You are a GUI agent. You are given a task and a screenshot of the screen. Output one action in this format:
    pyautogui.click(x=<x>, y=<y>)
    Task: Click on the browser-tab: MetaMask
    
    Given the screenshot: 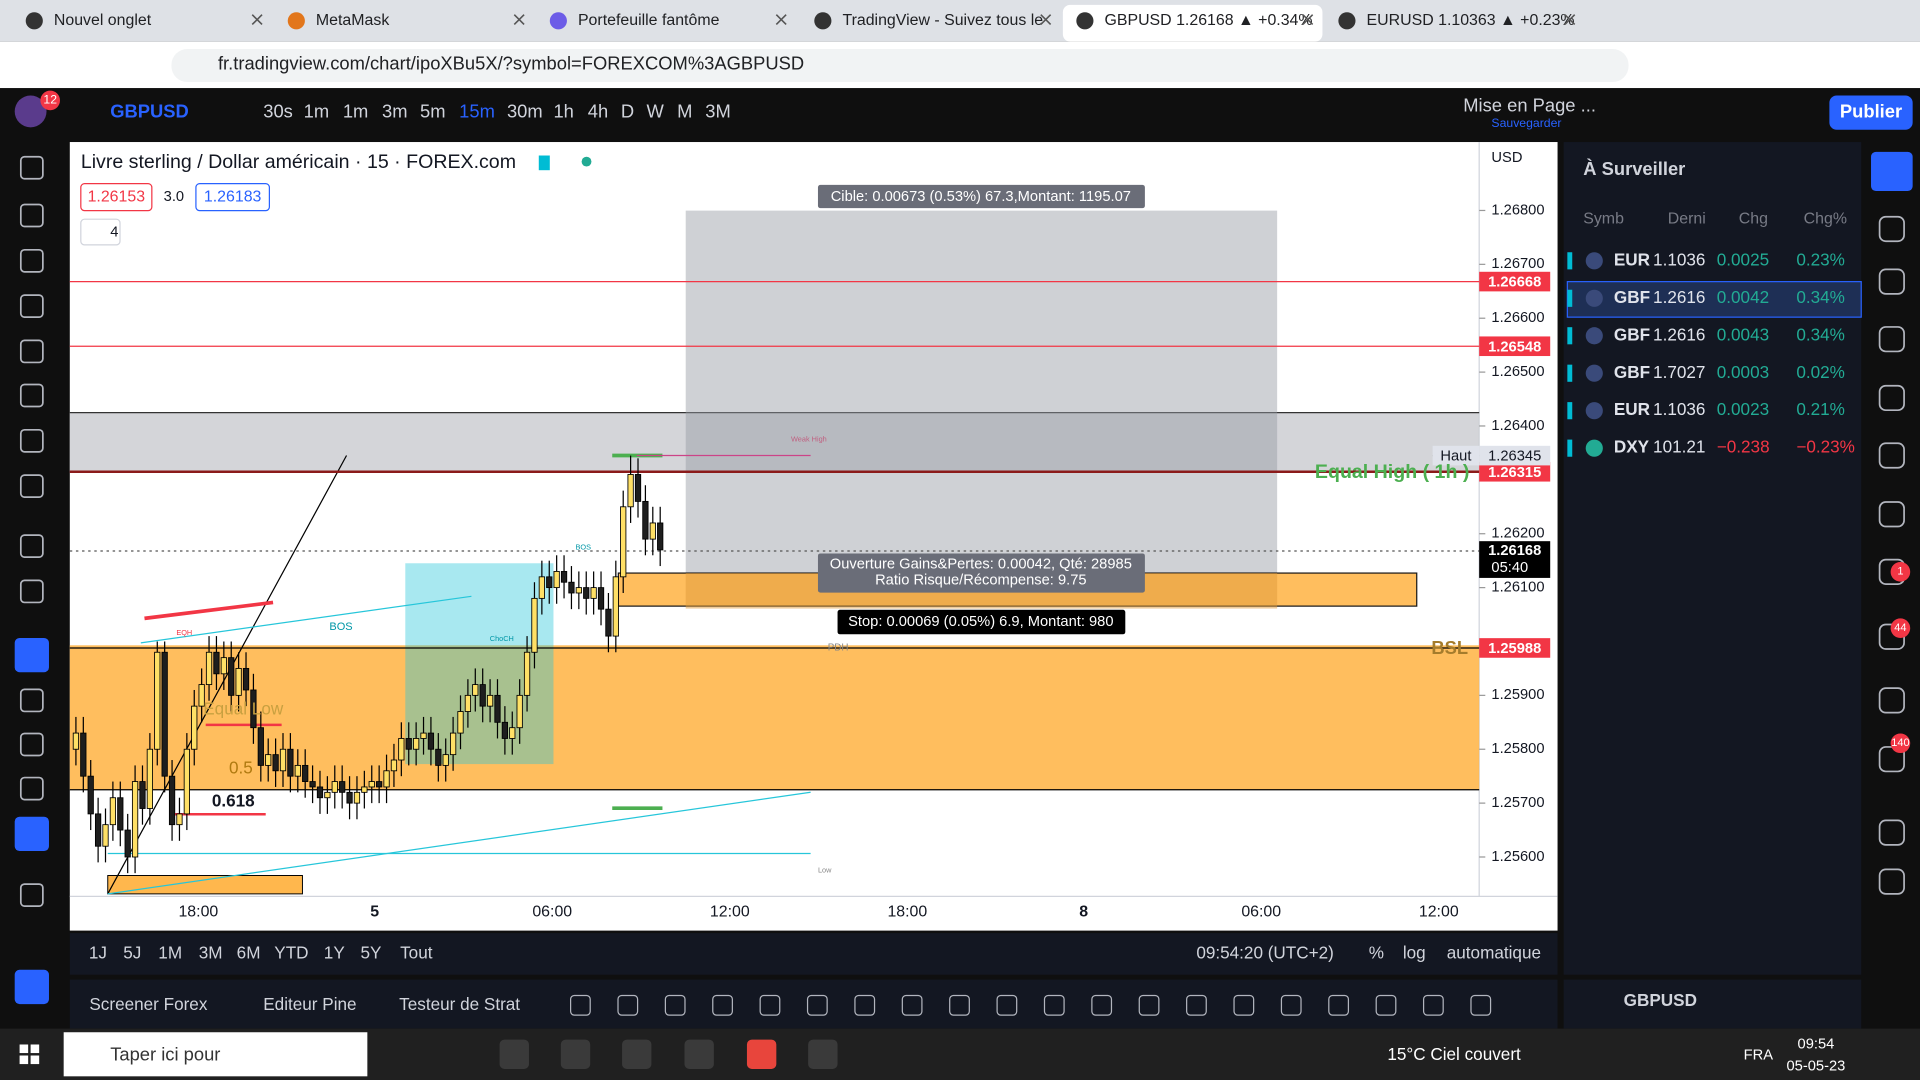 What is the action you would take?
    pyautogui.click(x=352, y=20)
    